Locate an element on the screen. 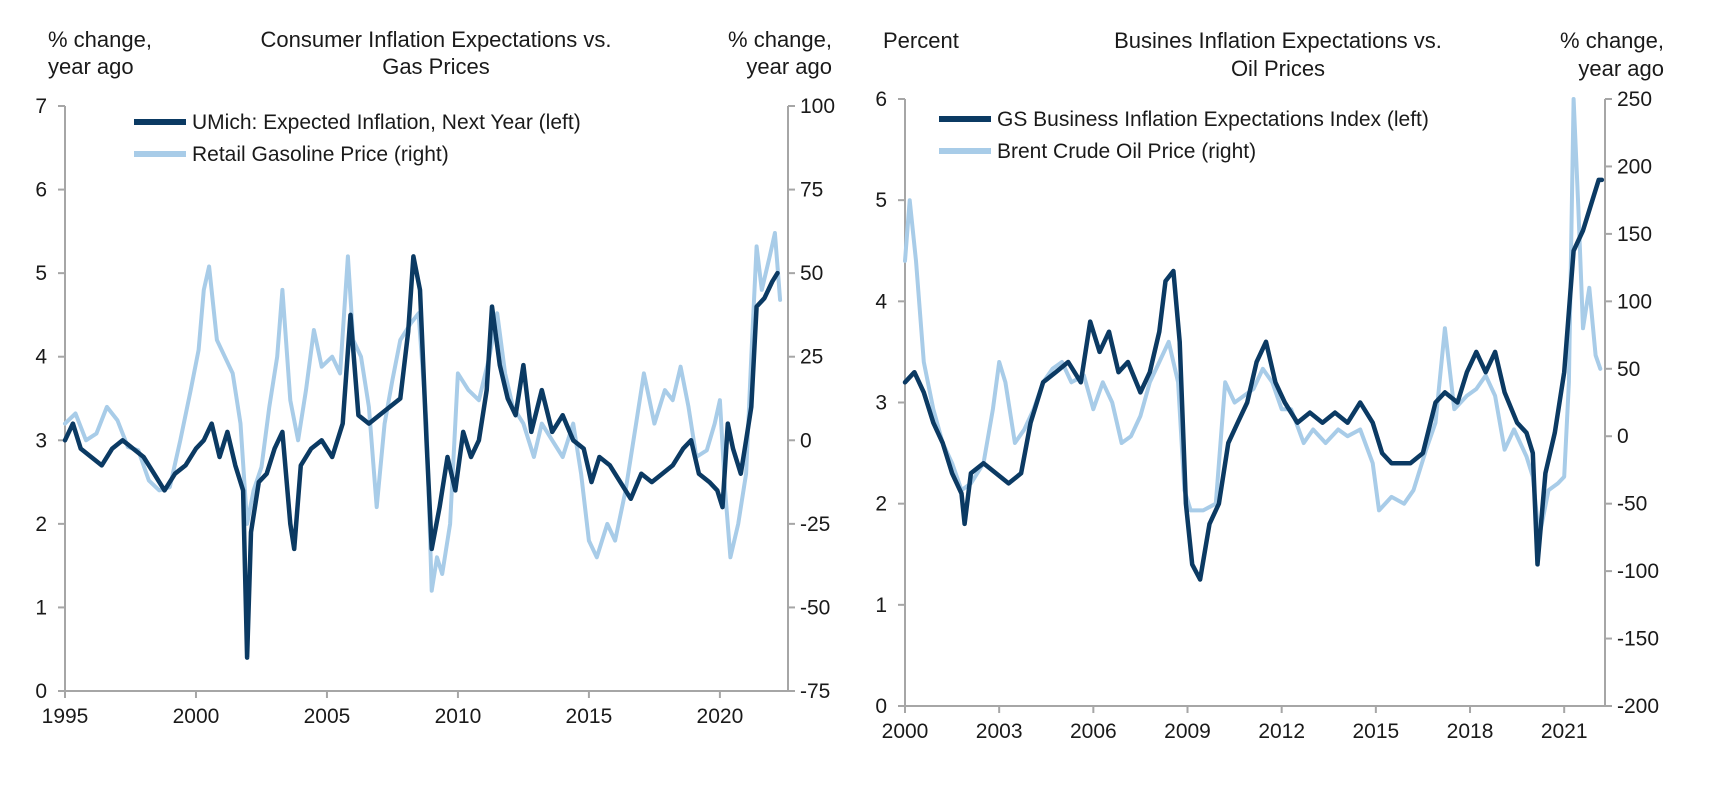  right-tick-label: -75 is located at coordinates (815, 691).